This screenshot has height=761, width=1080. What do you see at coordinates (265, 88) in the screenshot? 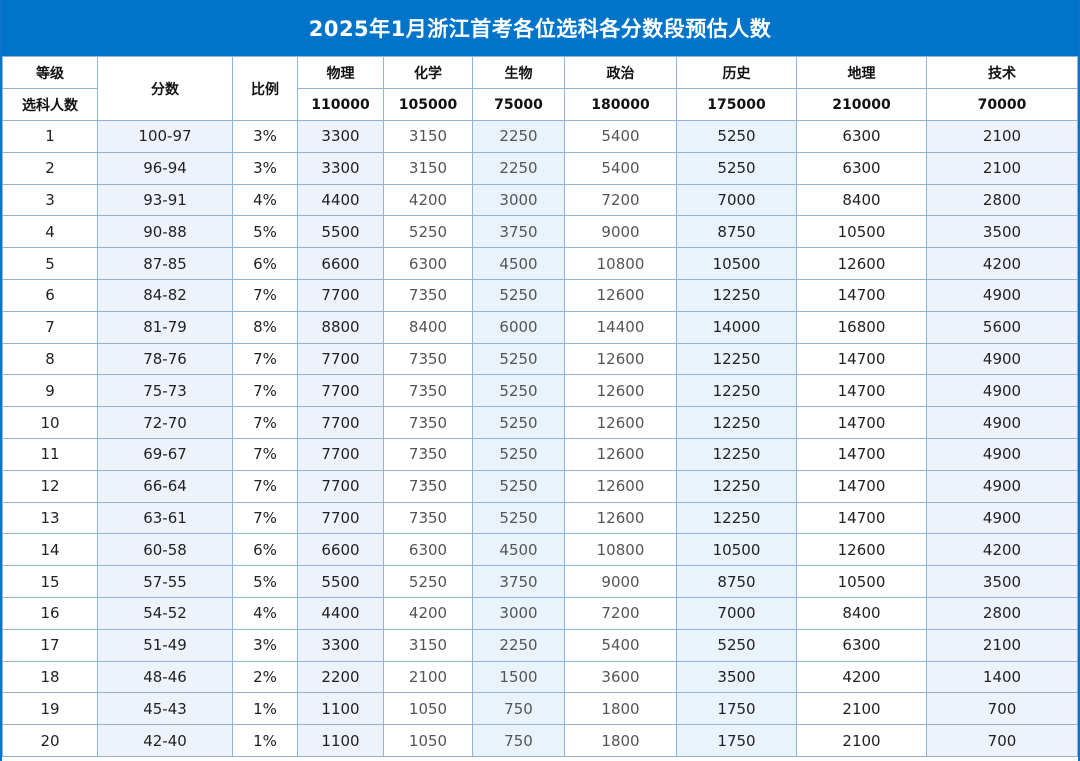
I see `ratio-header: 比例` at bounding box center [265, 88].